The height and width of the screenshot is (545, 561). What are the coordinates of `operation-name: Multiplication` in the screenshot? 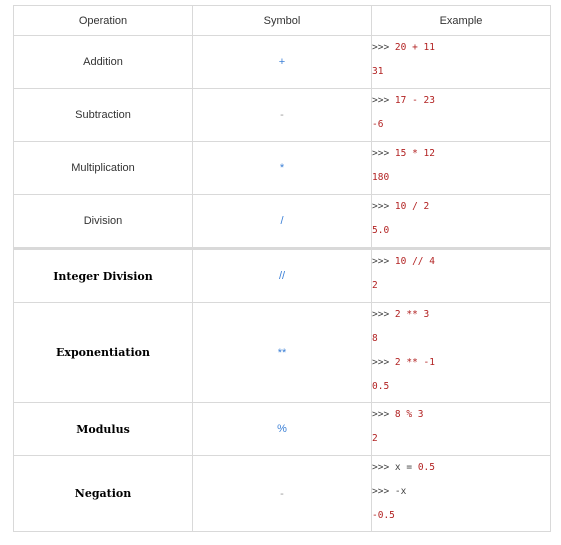 It's located at (103, 168).